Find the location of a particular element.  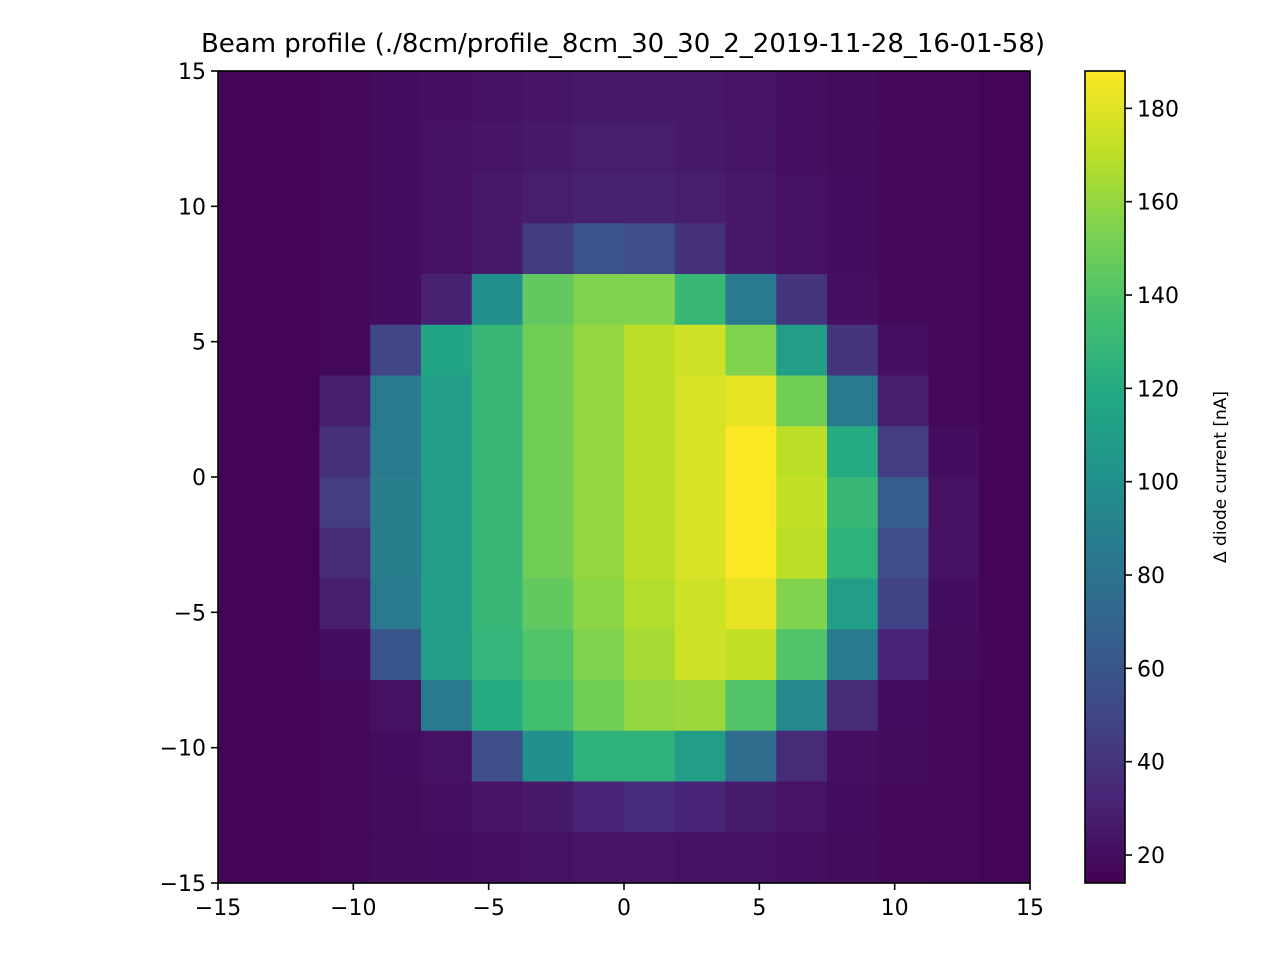

y-tick-label: 5 is located at coordinates (199, 343).